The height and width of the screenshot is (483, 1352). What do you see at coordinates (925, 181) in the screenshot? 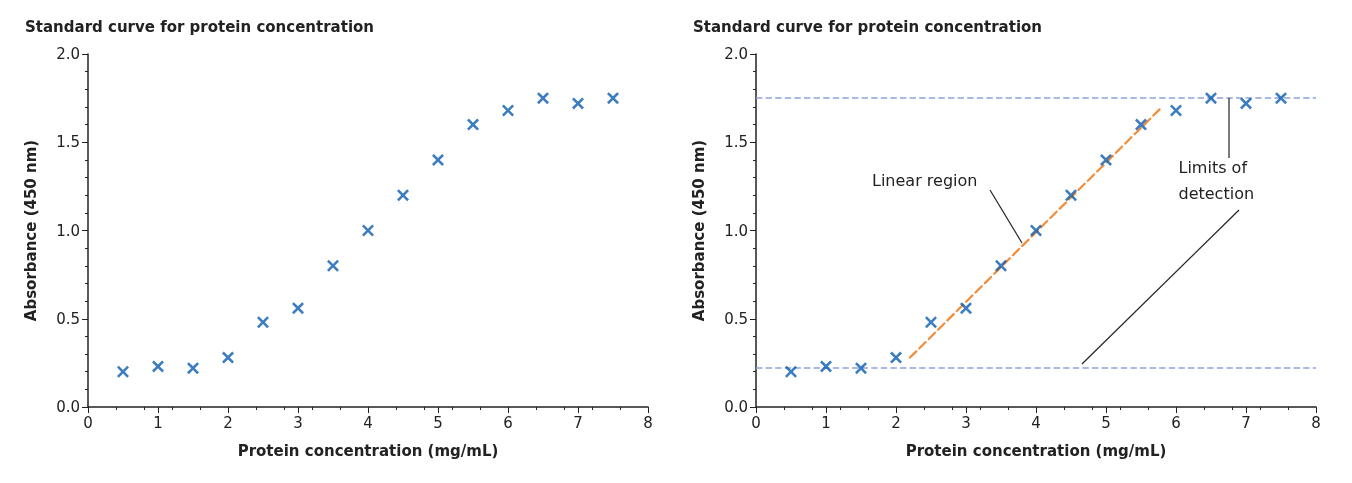
I see `annotation: Linear region` at bounding box center [925, 181].